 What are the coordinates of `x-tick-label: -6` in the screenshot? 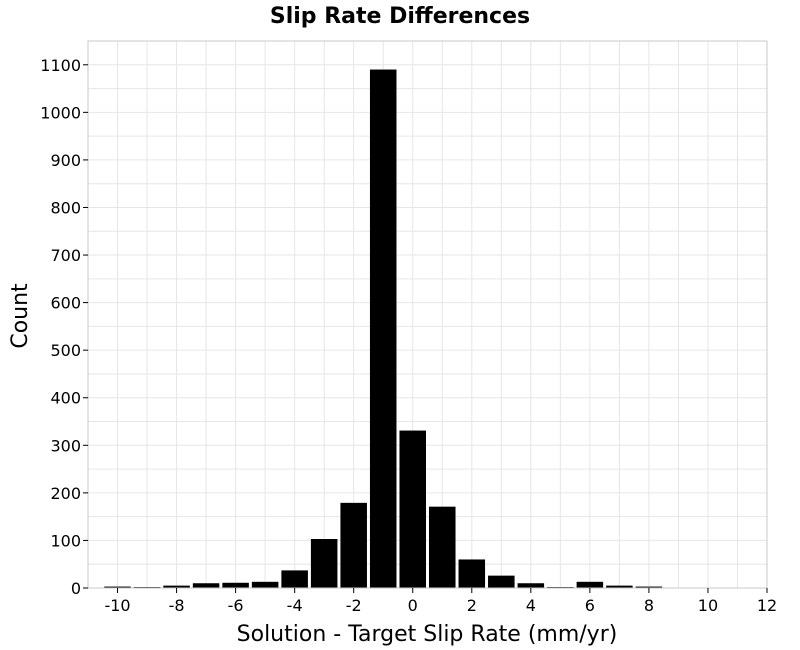 It's located at (236, 605).